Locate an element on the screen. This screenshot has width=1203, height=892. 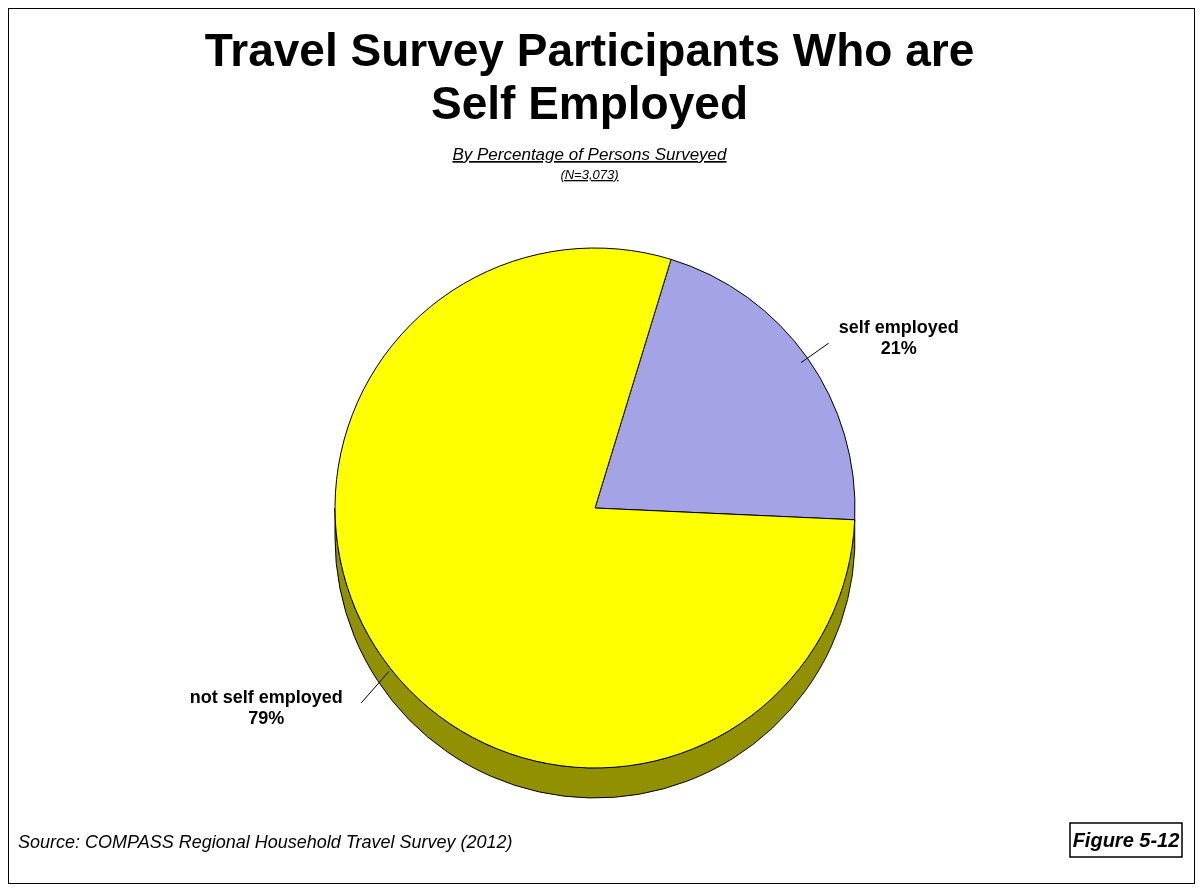
slice-label: not self employed is located at coordinates (266, 696).